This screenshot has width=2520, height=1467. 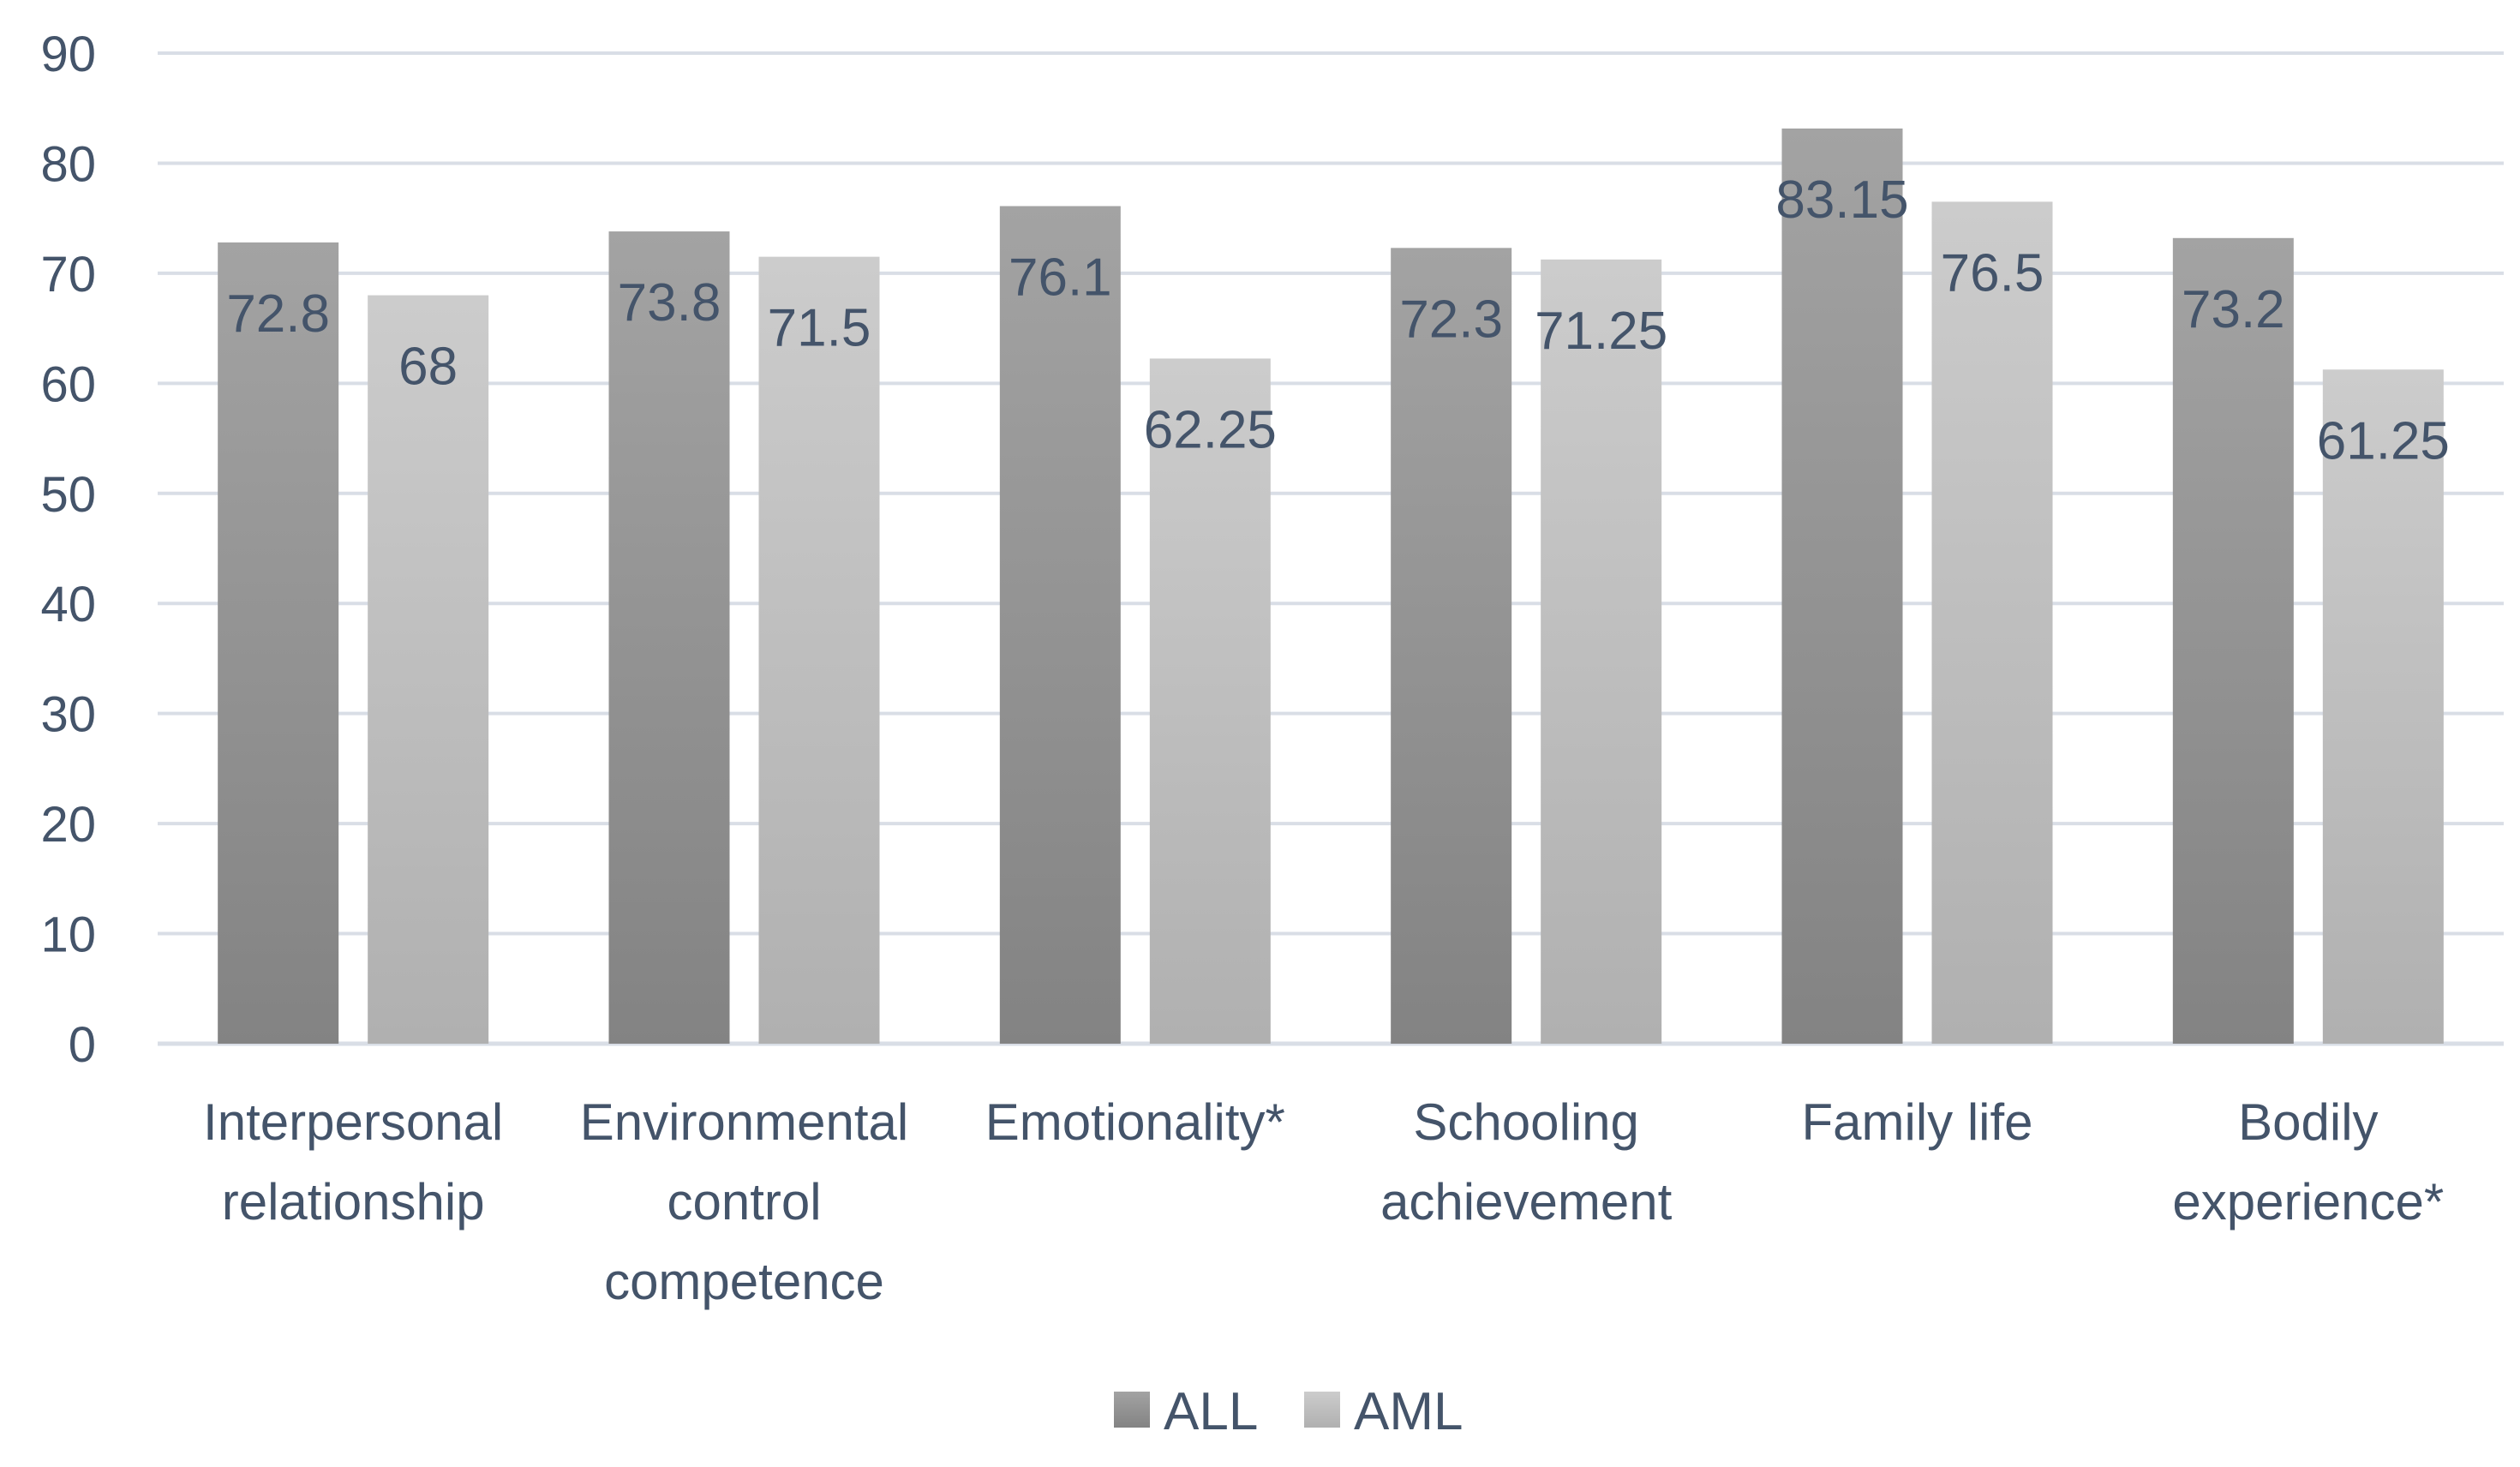 I want to click on y-tick-label-80: 80, so click(x=68, y=164).